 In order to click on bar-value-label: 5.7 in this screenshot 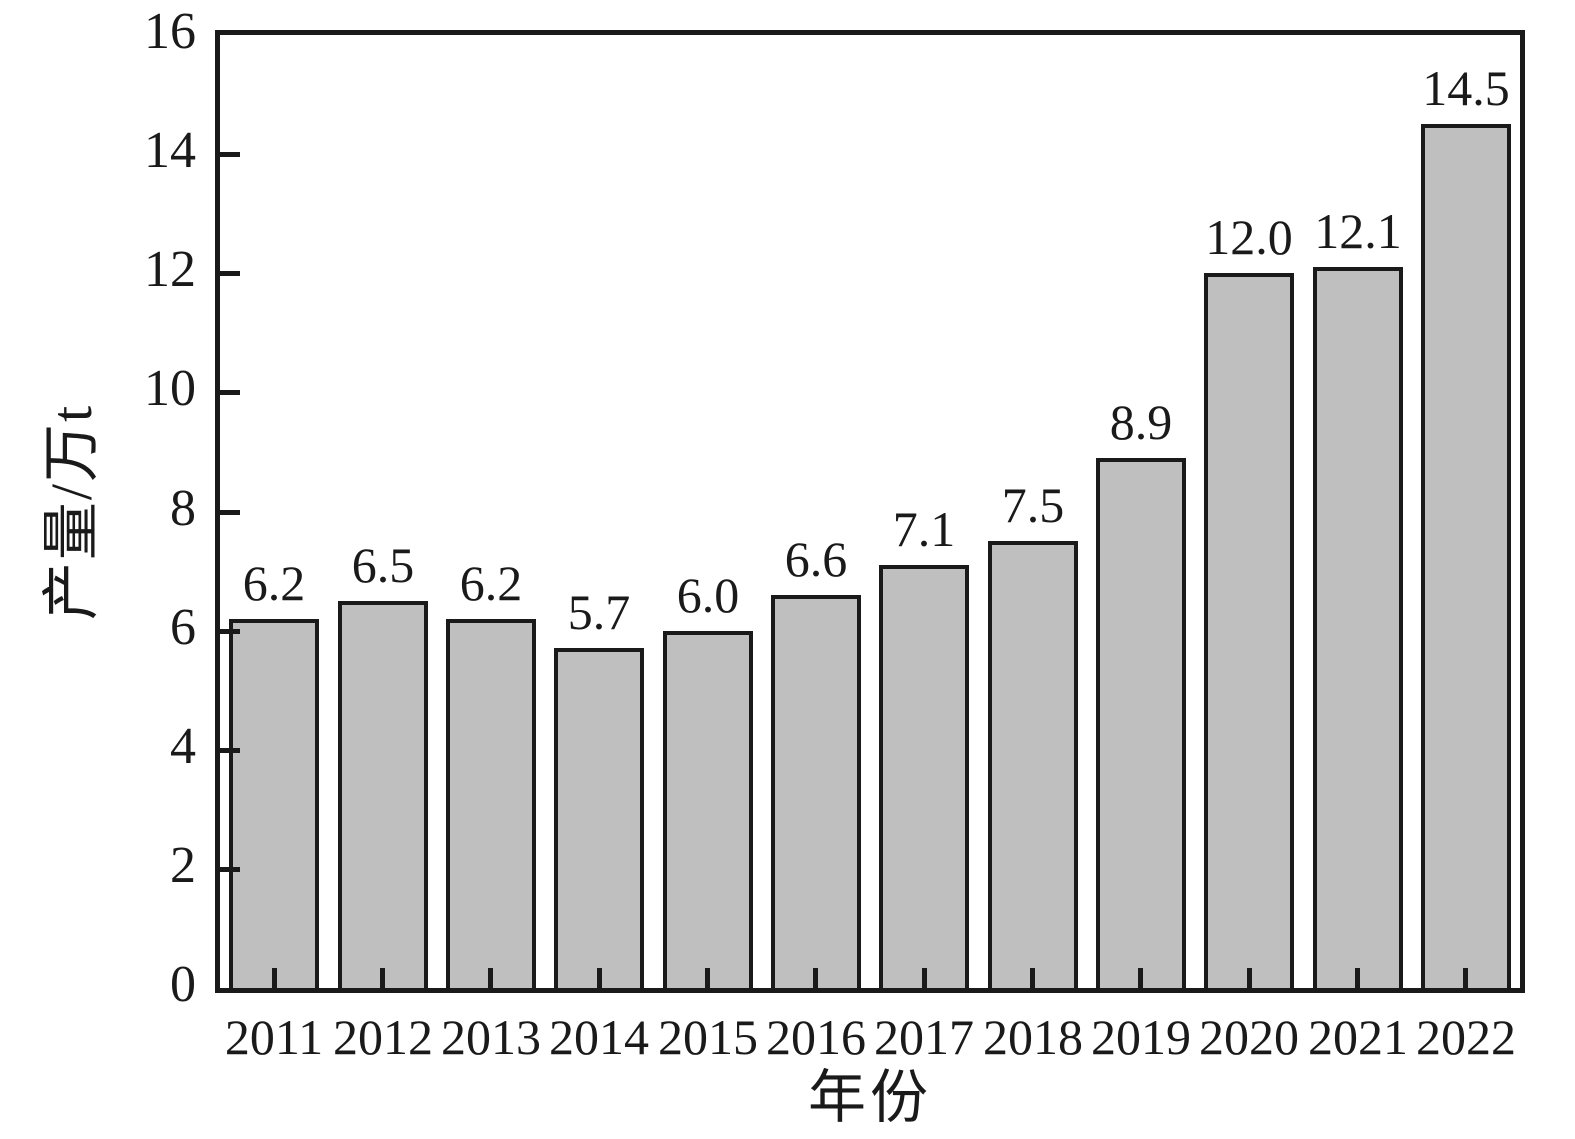, I will do `click(599, 612)`.